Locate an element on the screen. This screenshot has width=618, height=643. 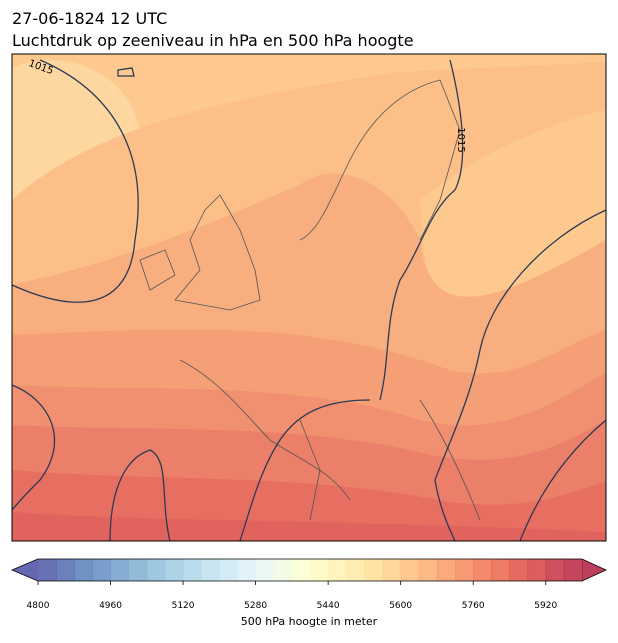
colorbar: 4800 4960 5120 5280 5440 5600 5760 5920 is located at coordinates (308, 584).